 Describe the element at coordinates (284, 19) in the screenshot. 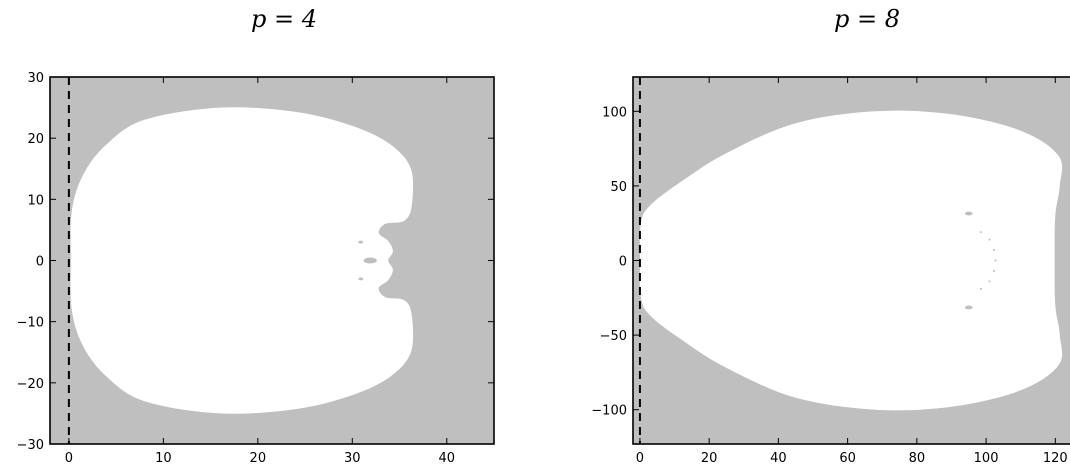

I see `chart-title: p = 4` at that location.